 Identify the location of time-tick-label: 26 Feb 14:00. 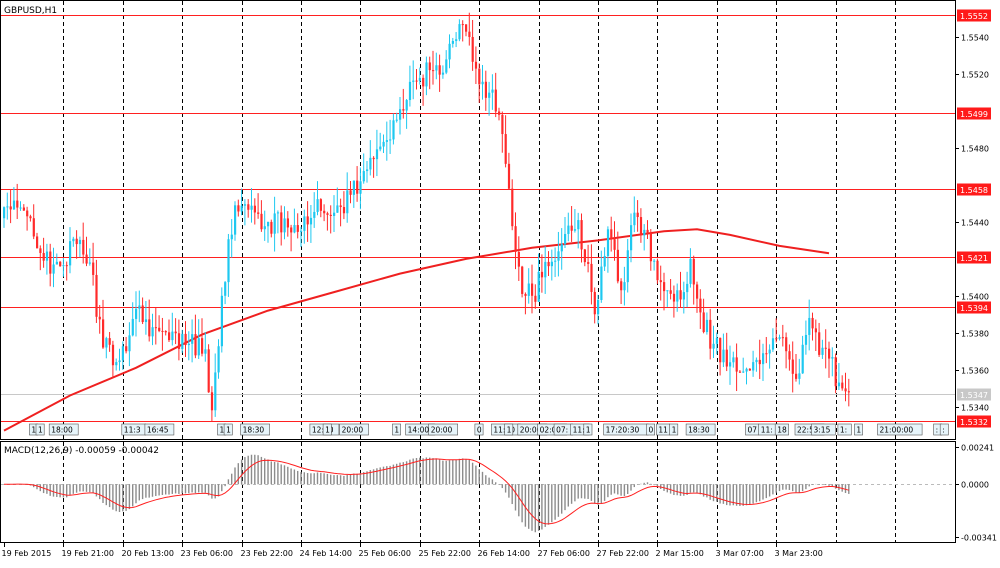
(504, 553).